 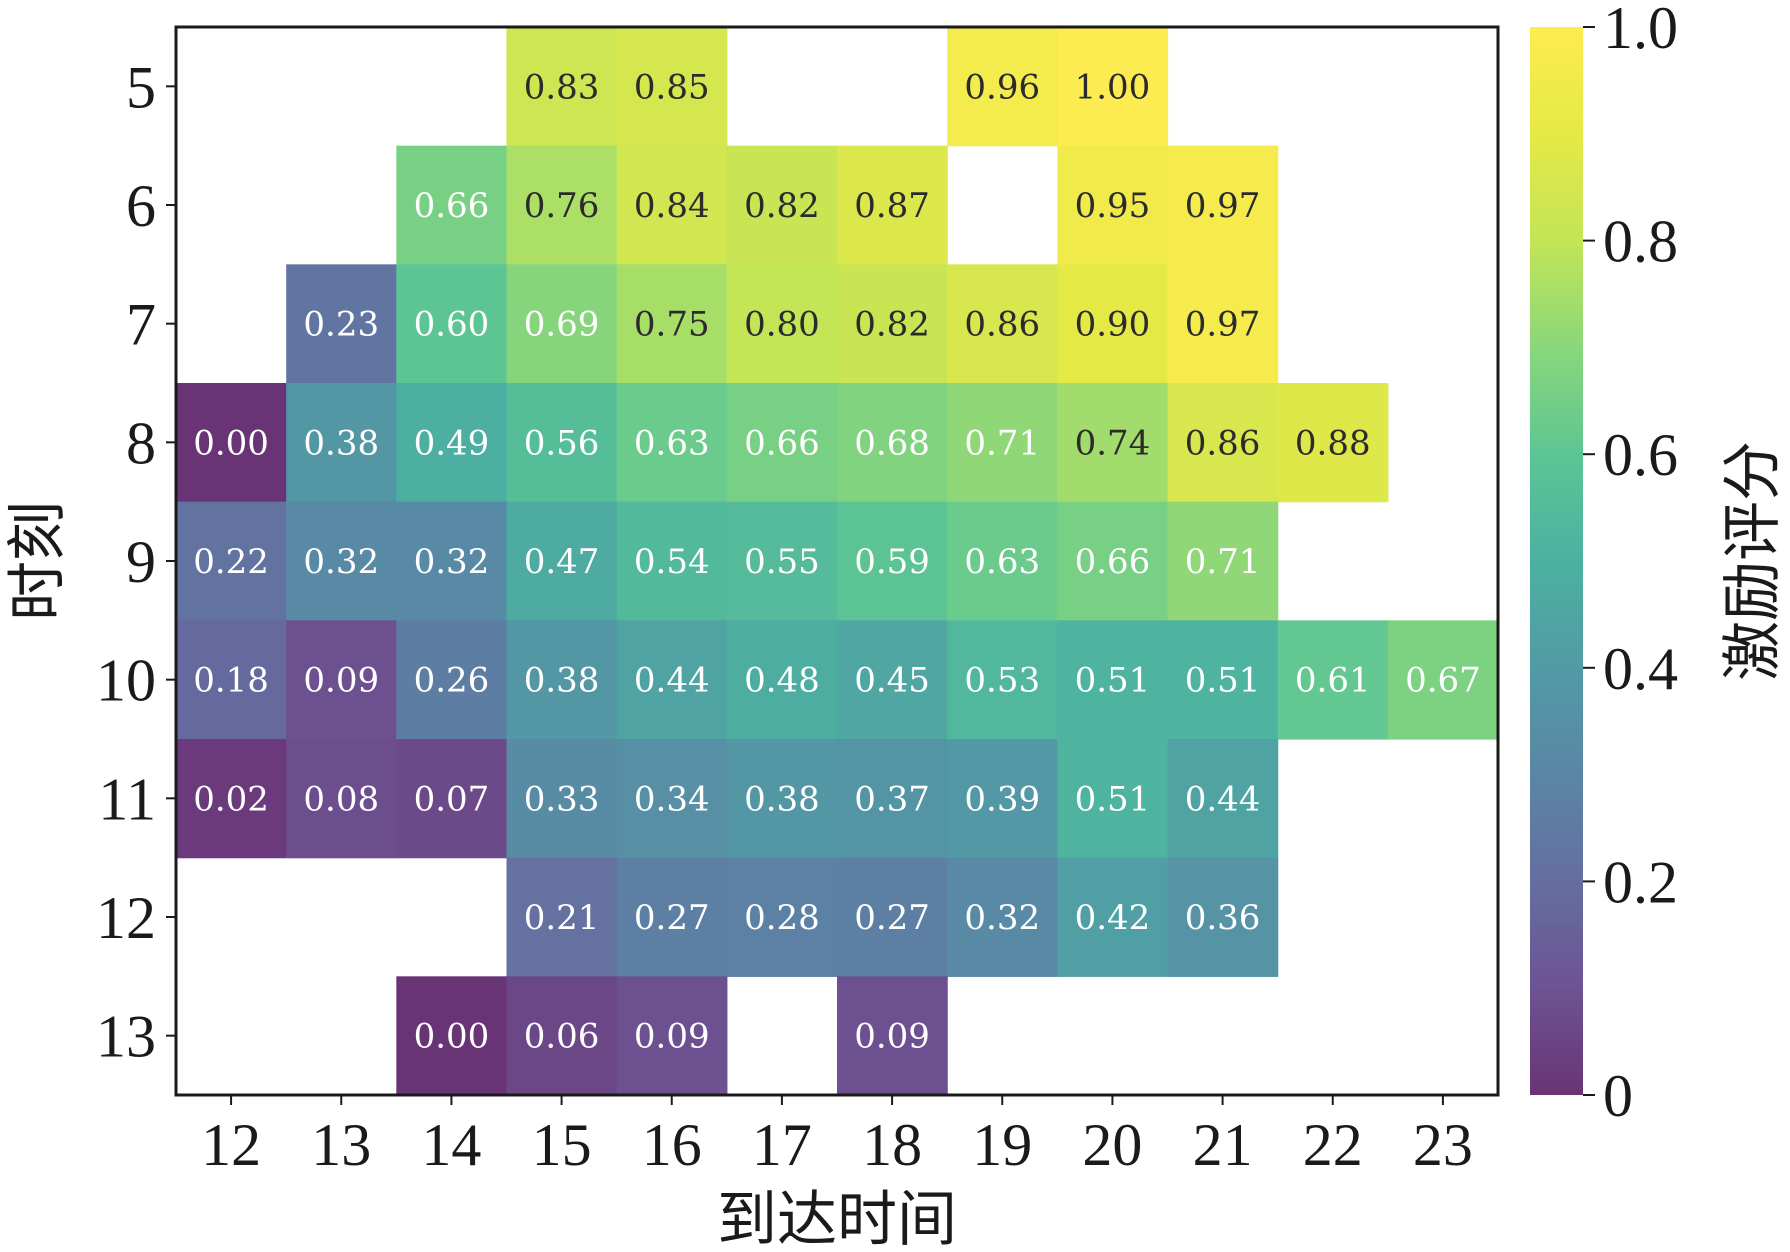 What do you see at coordinates (231, 1145) in the screenshot?
I see `x-tick-label: 12` at bounding box center [231, 1145].